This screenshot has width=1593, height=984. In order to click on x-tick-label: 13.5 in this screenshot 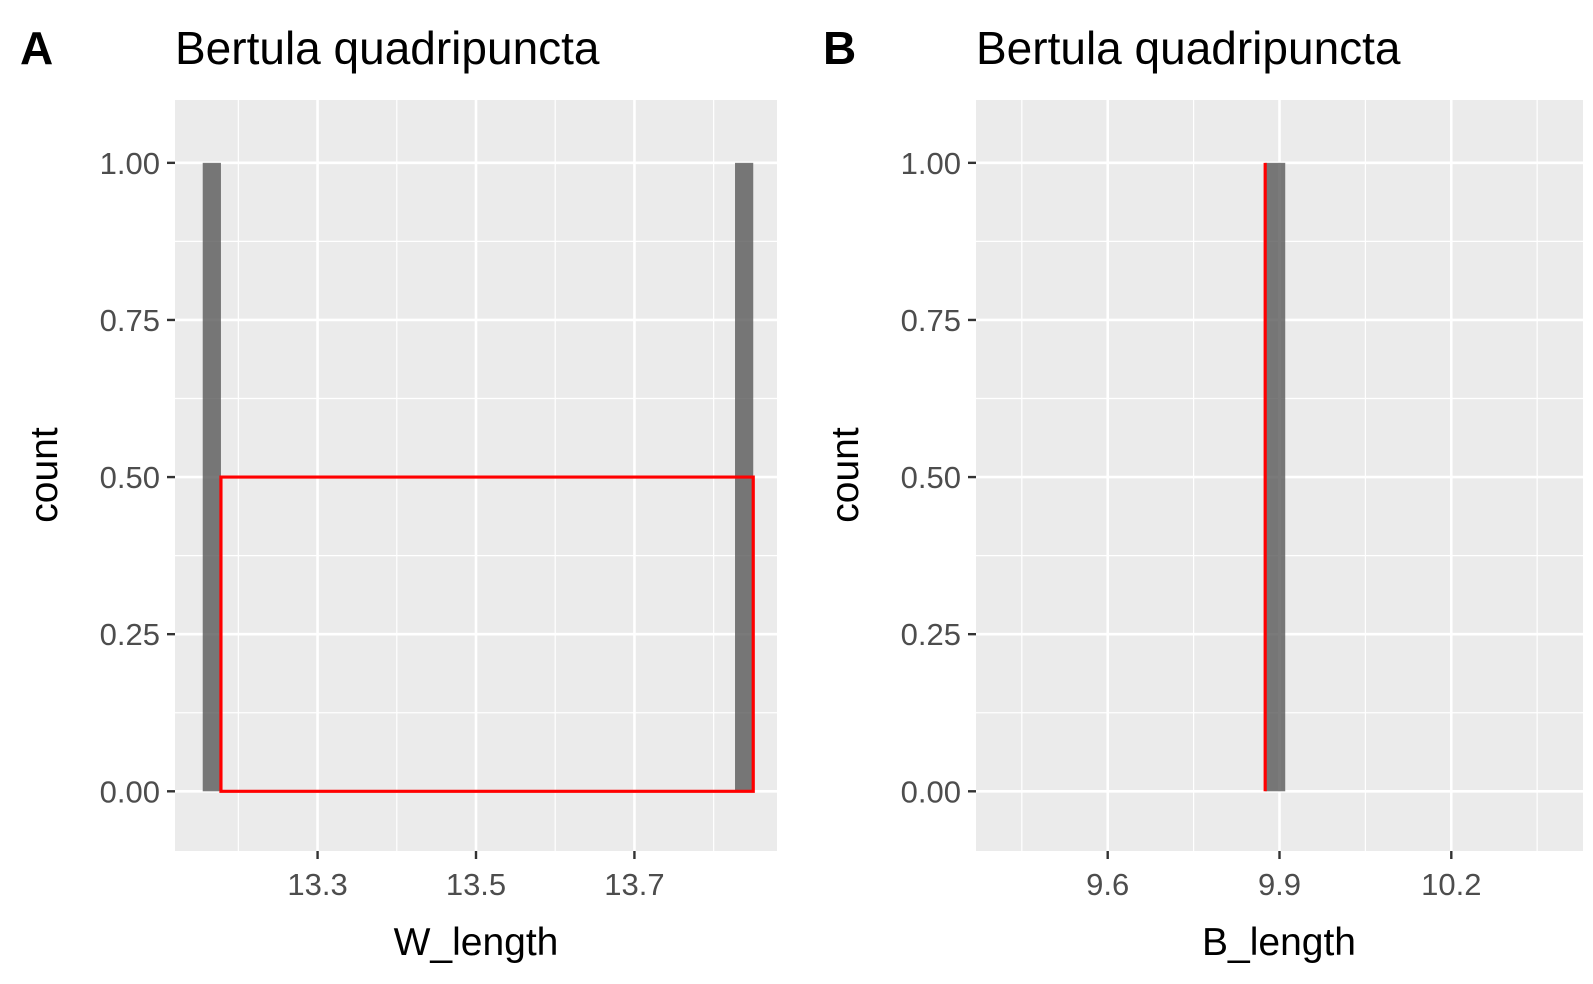, I will do `click(476, 884)`.